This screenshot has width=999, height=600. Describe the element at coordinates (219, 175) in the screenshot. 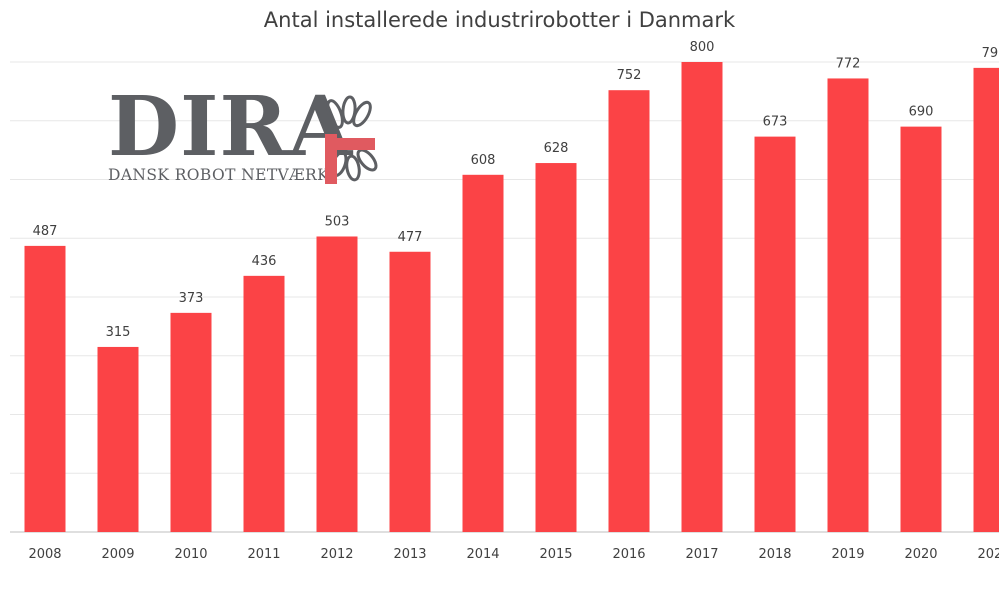

I see `logo-tagline: DANSK ROBOT NETVÆRK` at that location.